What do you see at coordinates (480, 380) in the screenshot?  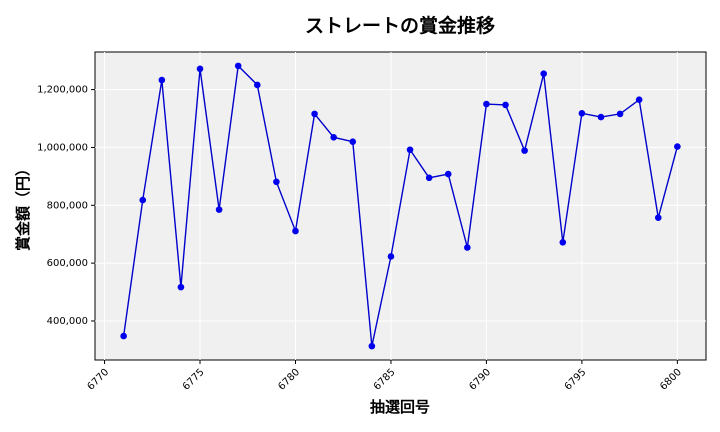 I see `x-tick-label: 6790` at bounding box center [480, 380].